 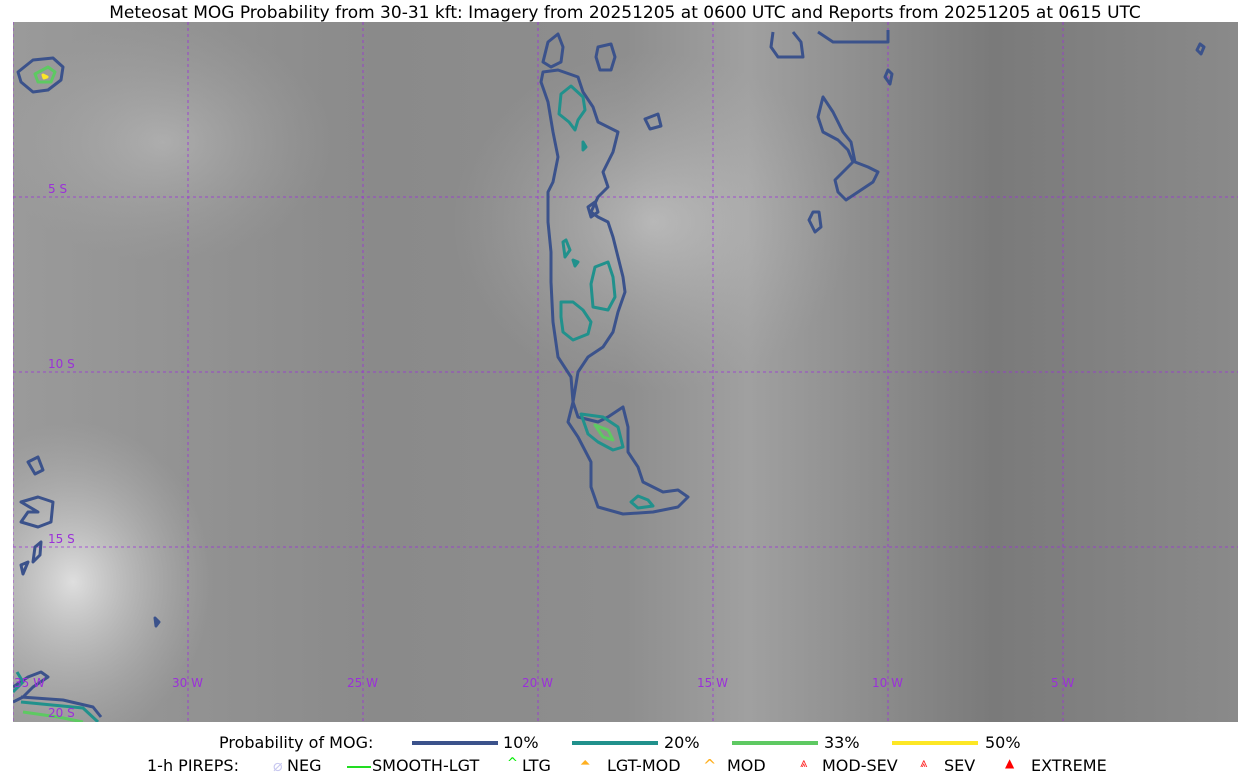 What do you see at coordinates (536, 765) in the screenshot?
I see `pirep-label: LTG` at bounding box center [536, 765].